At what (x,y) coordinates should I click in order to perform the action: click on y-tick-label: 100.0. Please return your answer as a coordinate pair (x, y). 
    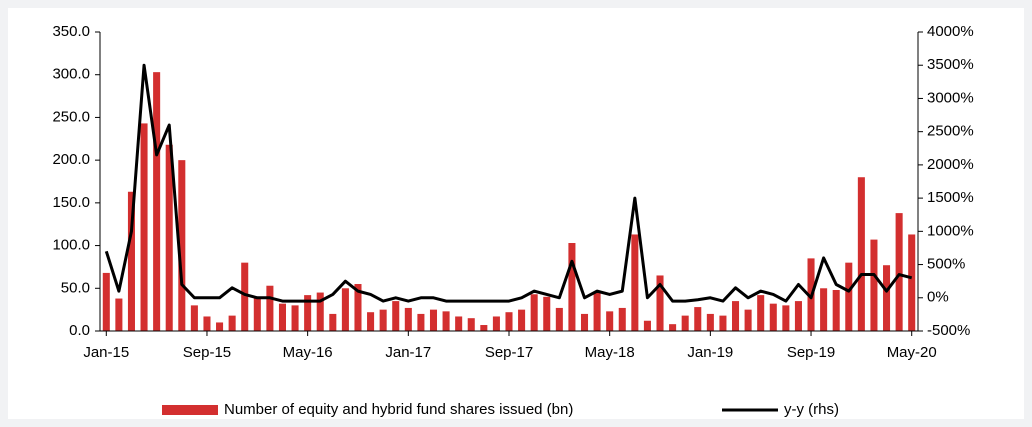
    Looking at the image, I should click on (71, 245).